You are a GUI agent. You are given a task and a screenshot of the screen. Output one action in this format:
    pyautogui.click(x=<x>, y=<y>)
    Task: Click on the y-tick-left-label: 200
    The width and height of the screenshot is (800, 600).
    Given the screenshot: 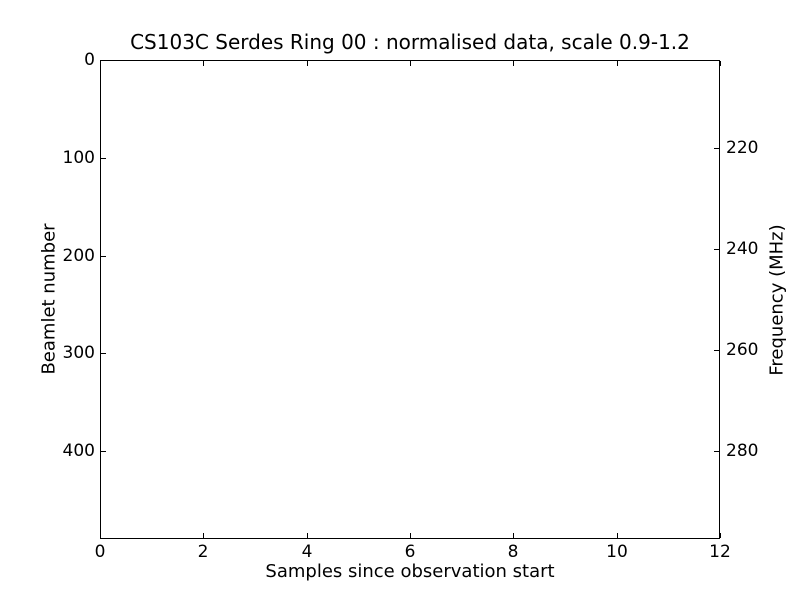 What is the action you would take?
    pyautogui.click(x=78, y=256)
    